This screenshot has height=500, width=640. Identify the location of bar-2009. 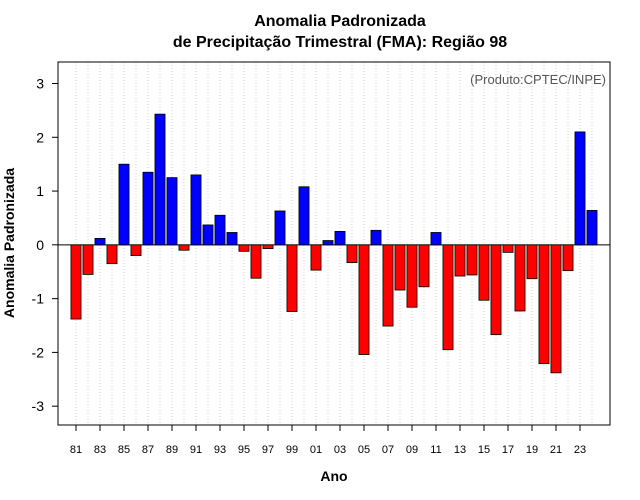
(412, 276).